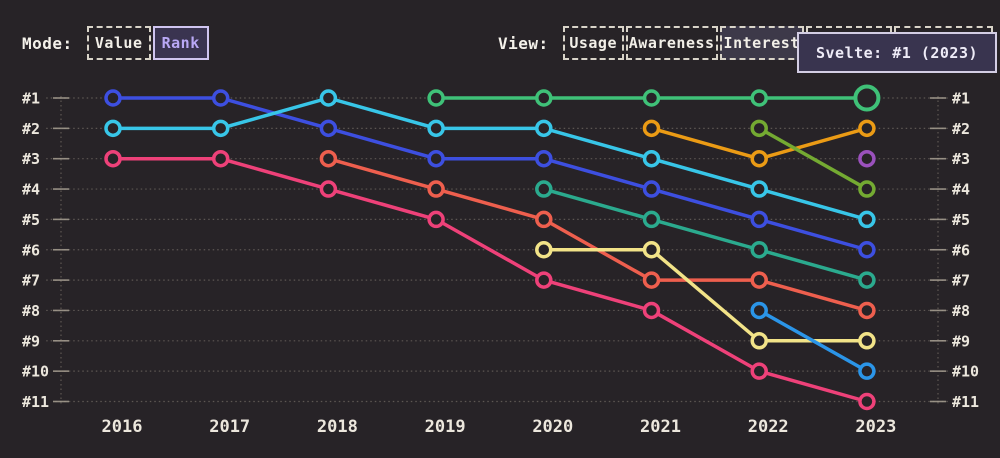 Image resolution: width=1000 pixels, height=458 pixels. What do you see at coordinates (671, 43) in the screenshot?
I see `view-button-awareness: Awareness` at bounding box center [671, 43].